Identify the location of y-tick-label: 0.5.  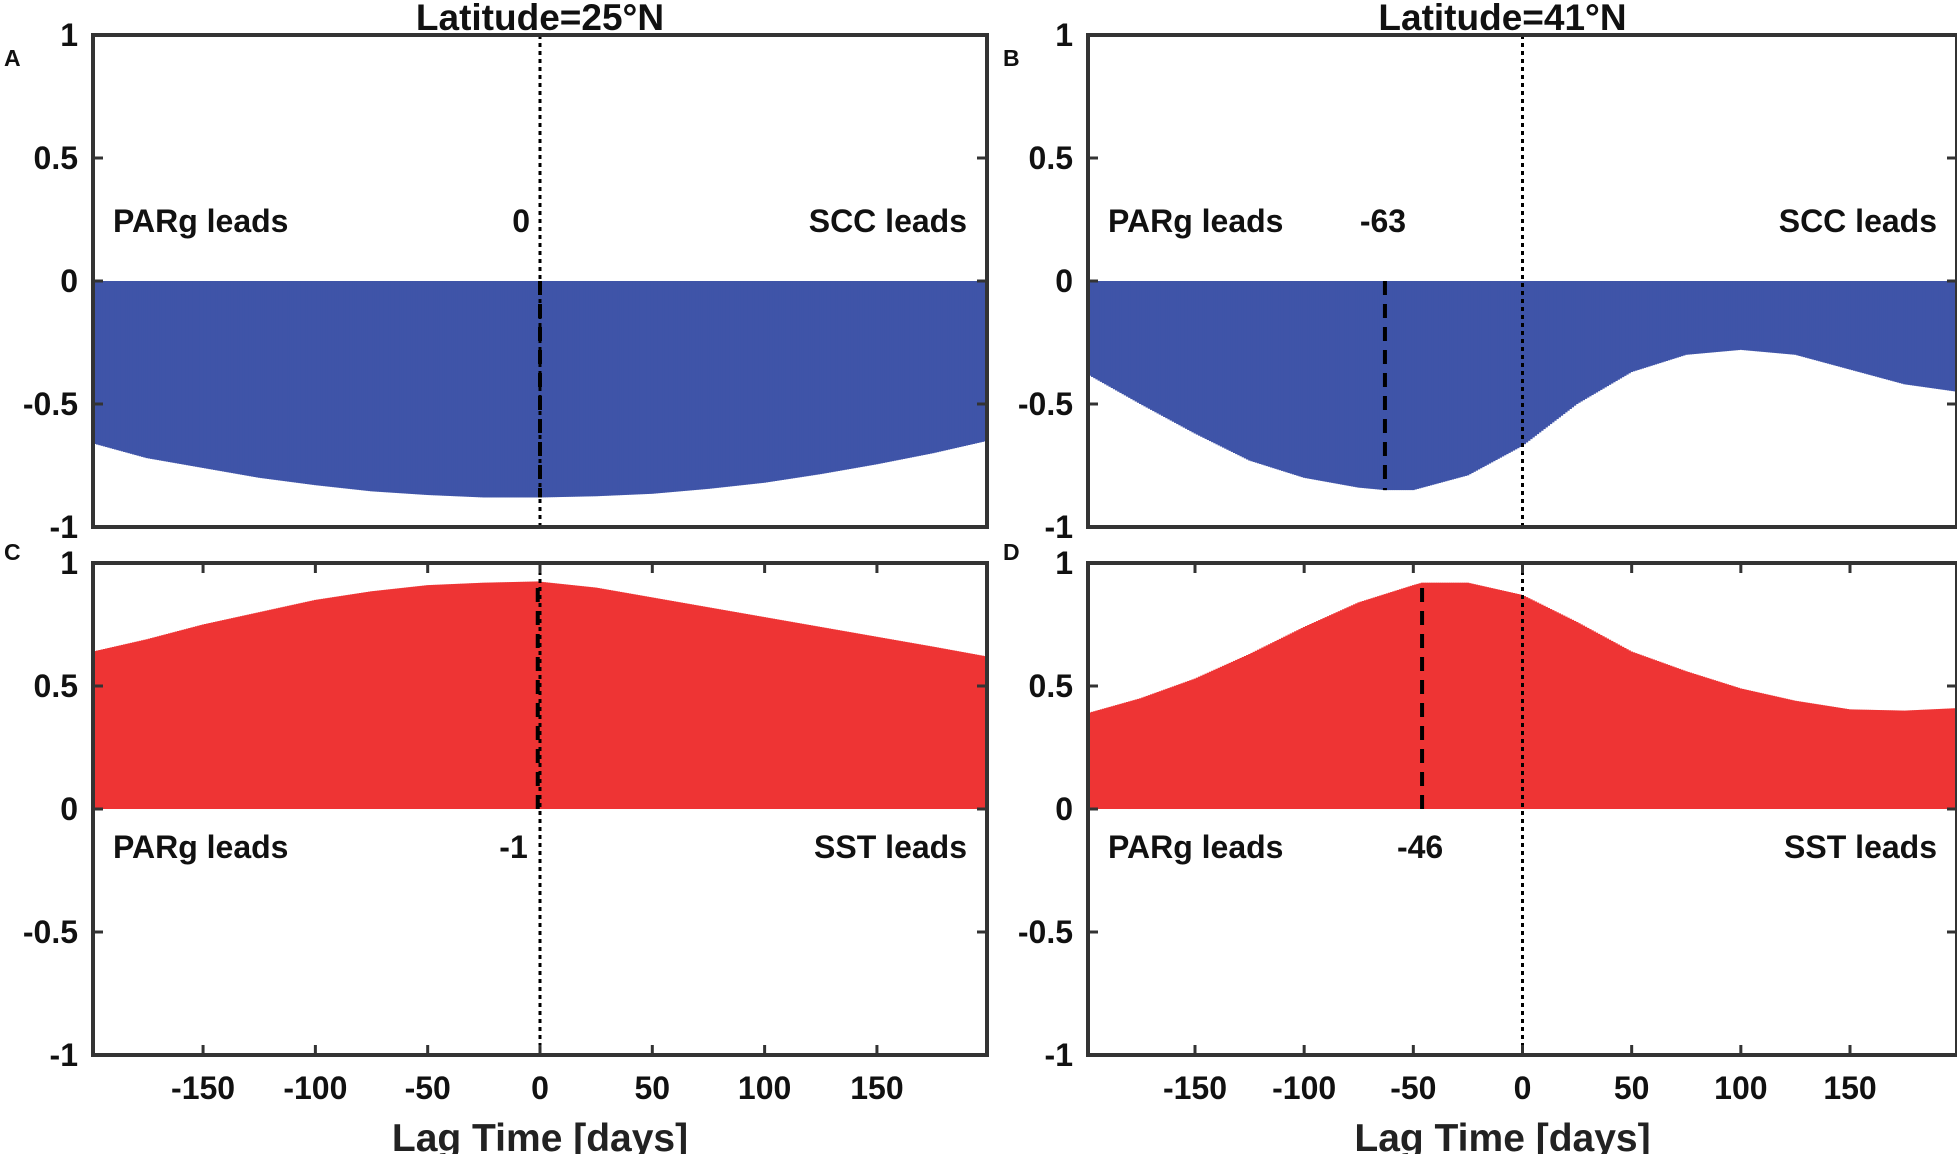
(1051, 158).